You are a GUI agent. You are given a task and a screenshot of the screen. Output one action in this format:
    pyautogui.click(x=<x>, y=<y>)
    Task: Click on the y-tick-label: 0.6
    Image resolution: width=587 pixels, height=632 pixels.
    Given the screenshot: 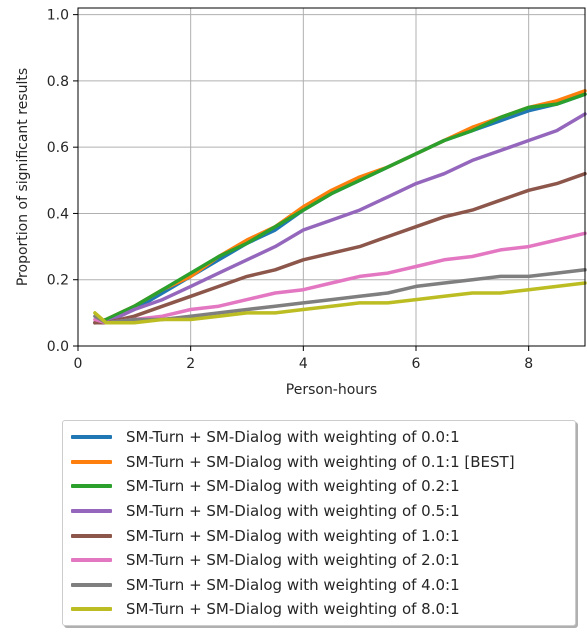 What is the action you would take?
    pyautogui.click(x=58, y=148)
    